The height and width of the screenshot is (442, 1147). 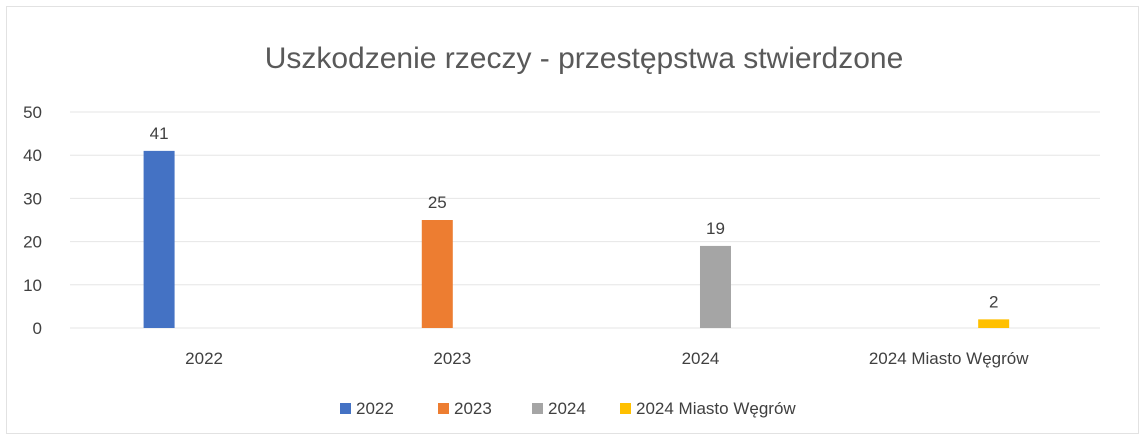 I want to click on x-axis-categories: 2022 2023 2024 2024 Miasto Węgrów, so click(x=607, y=358).